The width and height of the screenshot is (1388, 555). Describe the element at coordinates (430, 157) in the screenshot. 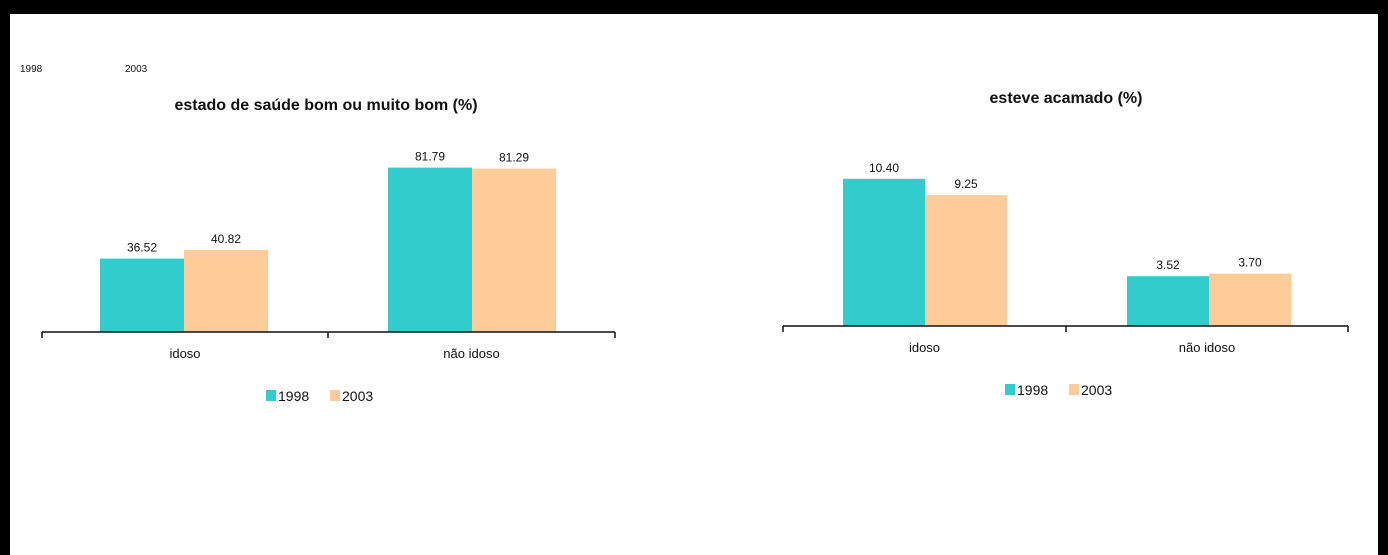

I see `data-label: 81.79` at that location.